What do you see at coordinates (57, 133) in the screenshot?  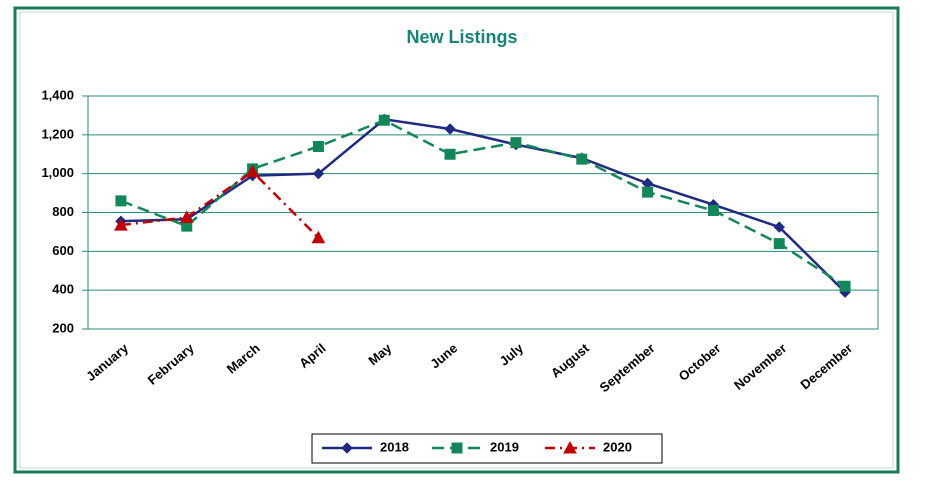 I see `y-tick-label: 1,200` at bounding box center [57, 133].